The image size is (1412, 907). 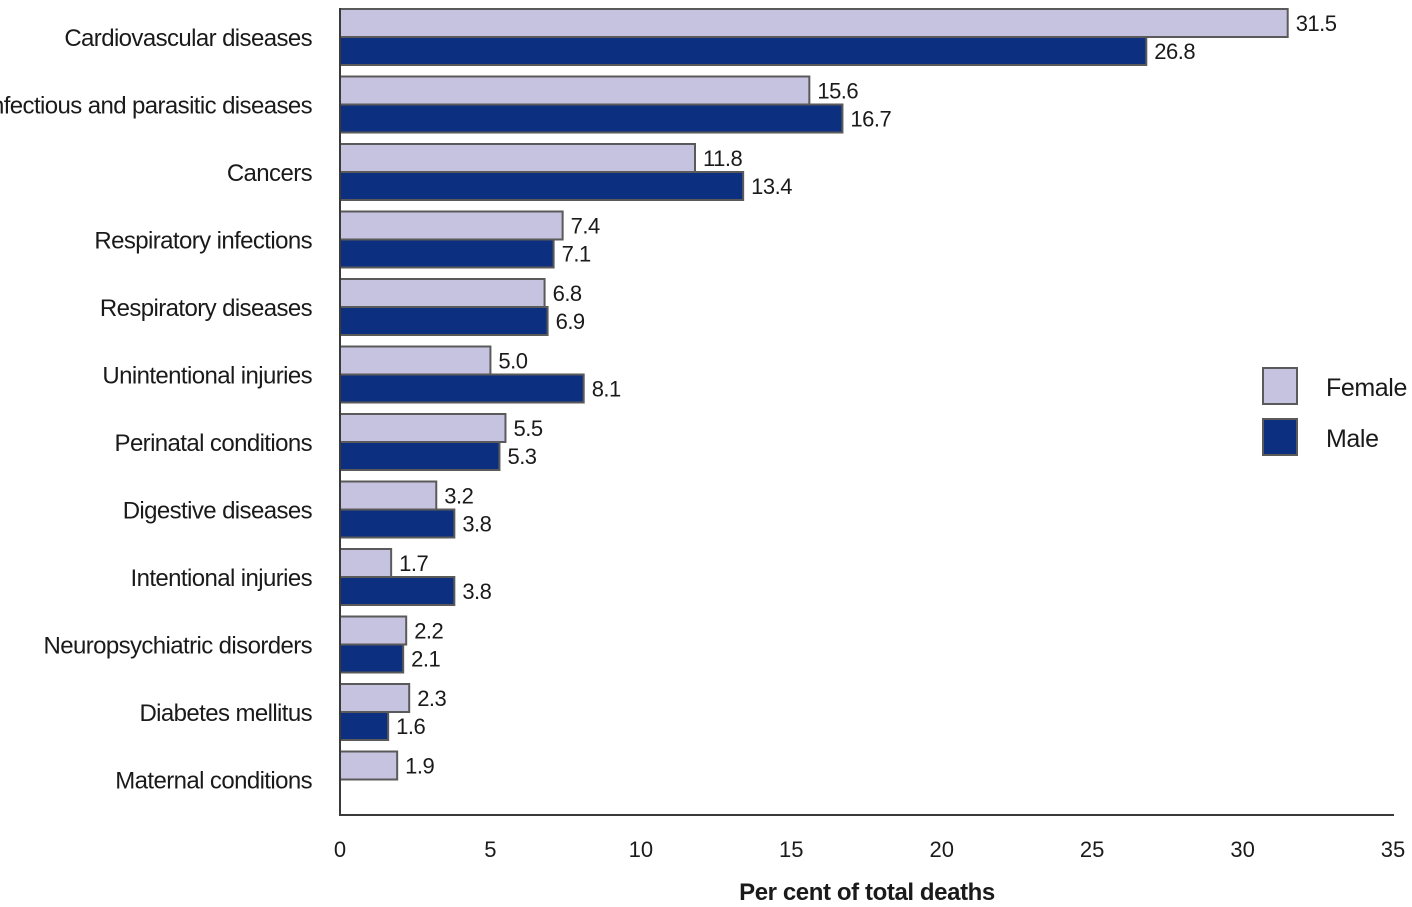 What do you see at coordinates (218, 511) in the screenshot?
I see `category-label: Digestive diseases` at bounding box center [218, 511].